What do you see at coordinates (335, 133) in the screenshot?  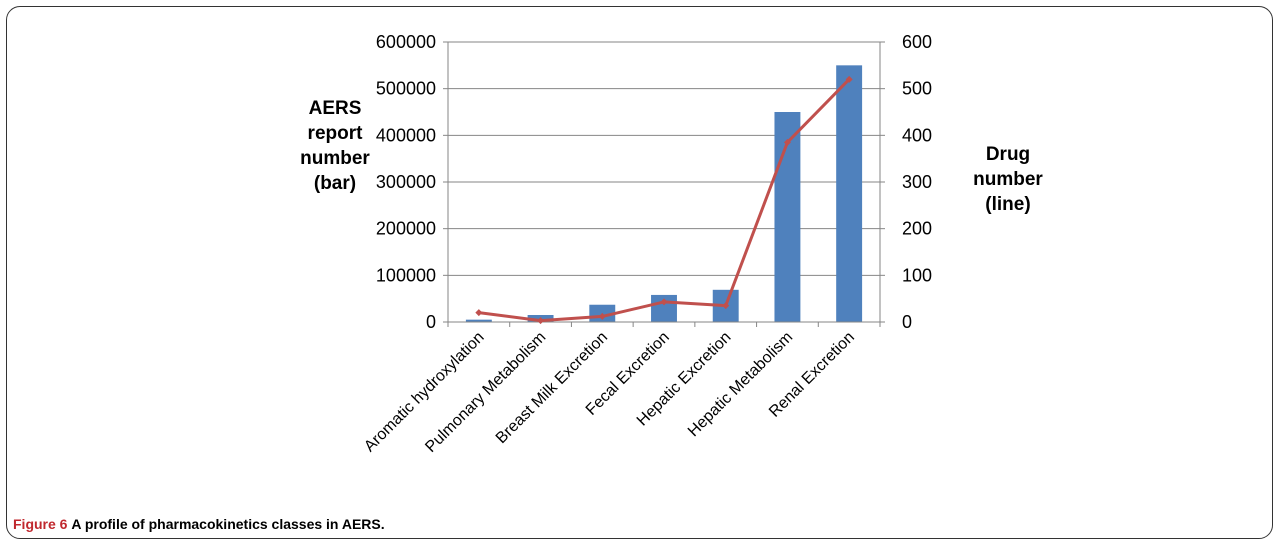 I see `left-axis-title-line: report` at bounding box center [335, 133].